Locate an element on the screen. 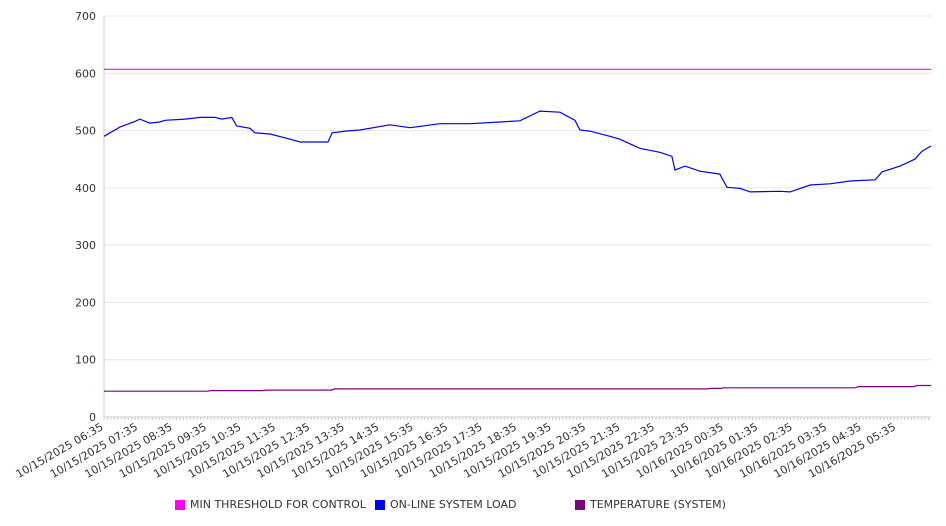  legend-item-threshold: MIN THRESHOLD FOR CONTROL is located at coordinates (270, 504).